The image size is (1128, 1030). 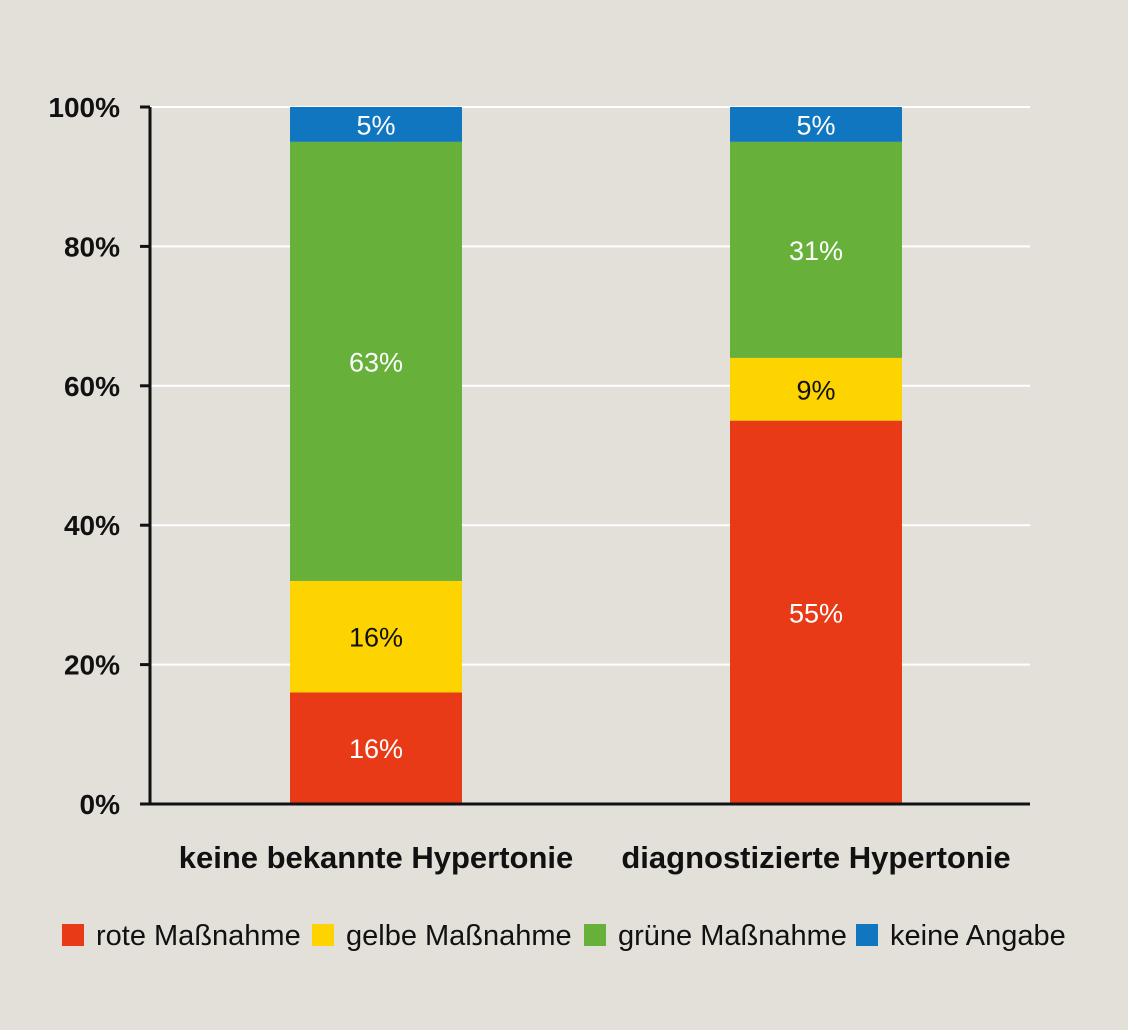 I want to click on legend-item: rote Maßnahme, so click(x=181, y=936).